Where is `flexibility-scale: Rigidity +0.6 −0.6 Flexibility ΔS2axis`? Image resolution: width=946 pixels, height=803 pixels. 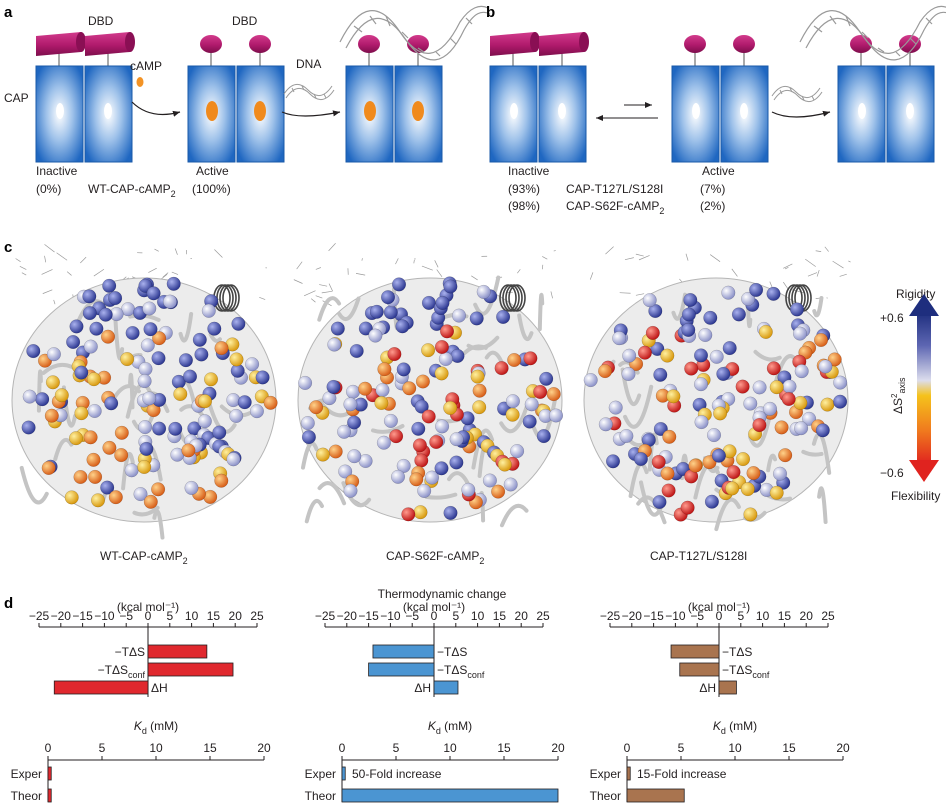 flexibility-scale: Rigidity +0.6 −0.6 Flexibility ΔS2axis is located at coordinates (910, 395).